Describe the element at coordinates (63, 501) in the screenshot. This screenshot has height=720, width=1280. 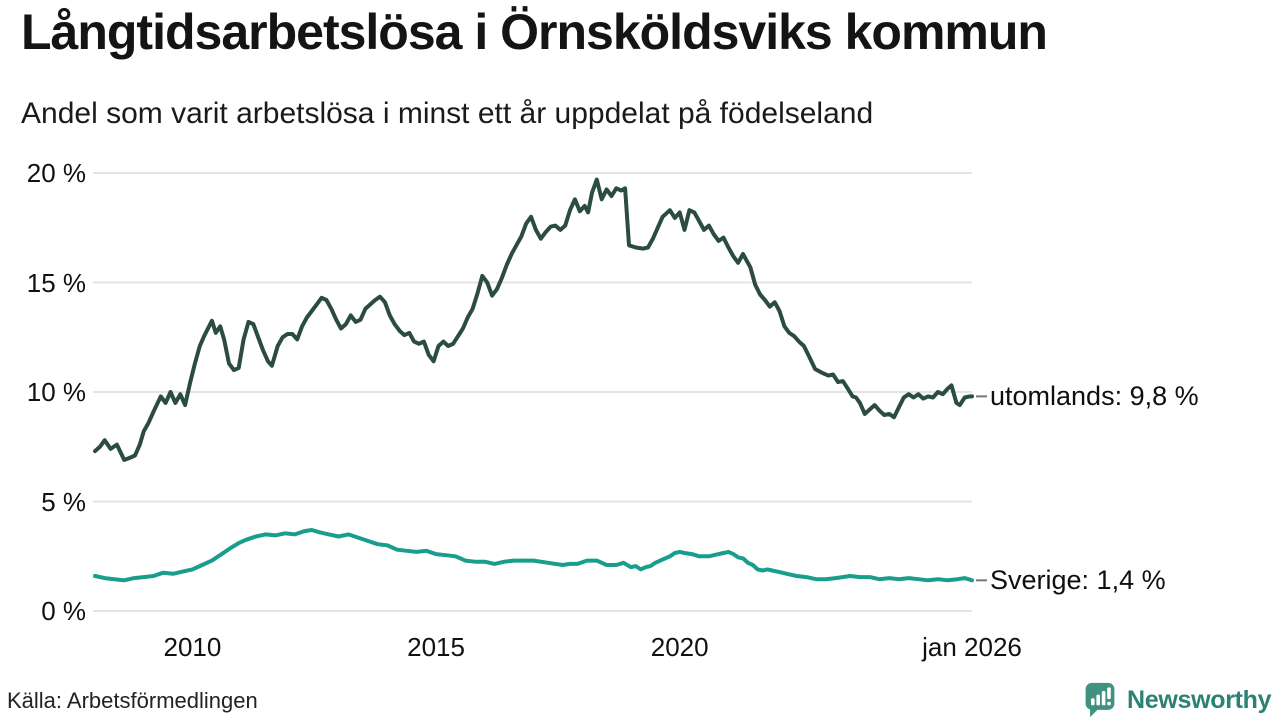
I see `y-tick-label: 5 %` at that location.